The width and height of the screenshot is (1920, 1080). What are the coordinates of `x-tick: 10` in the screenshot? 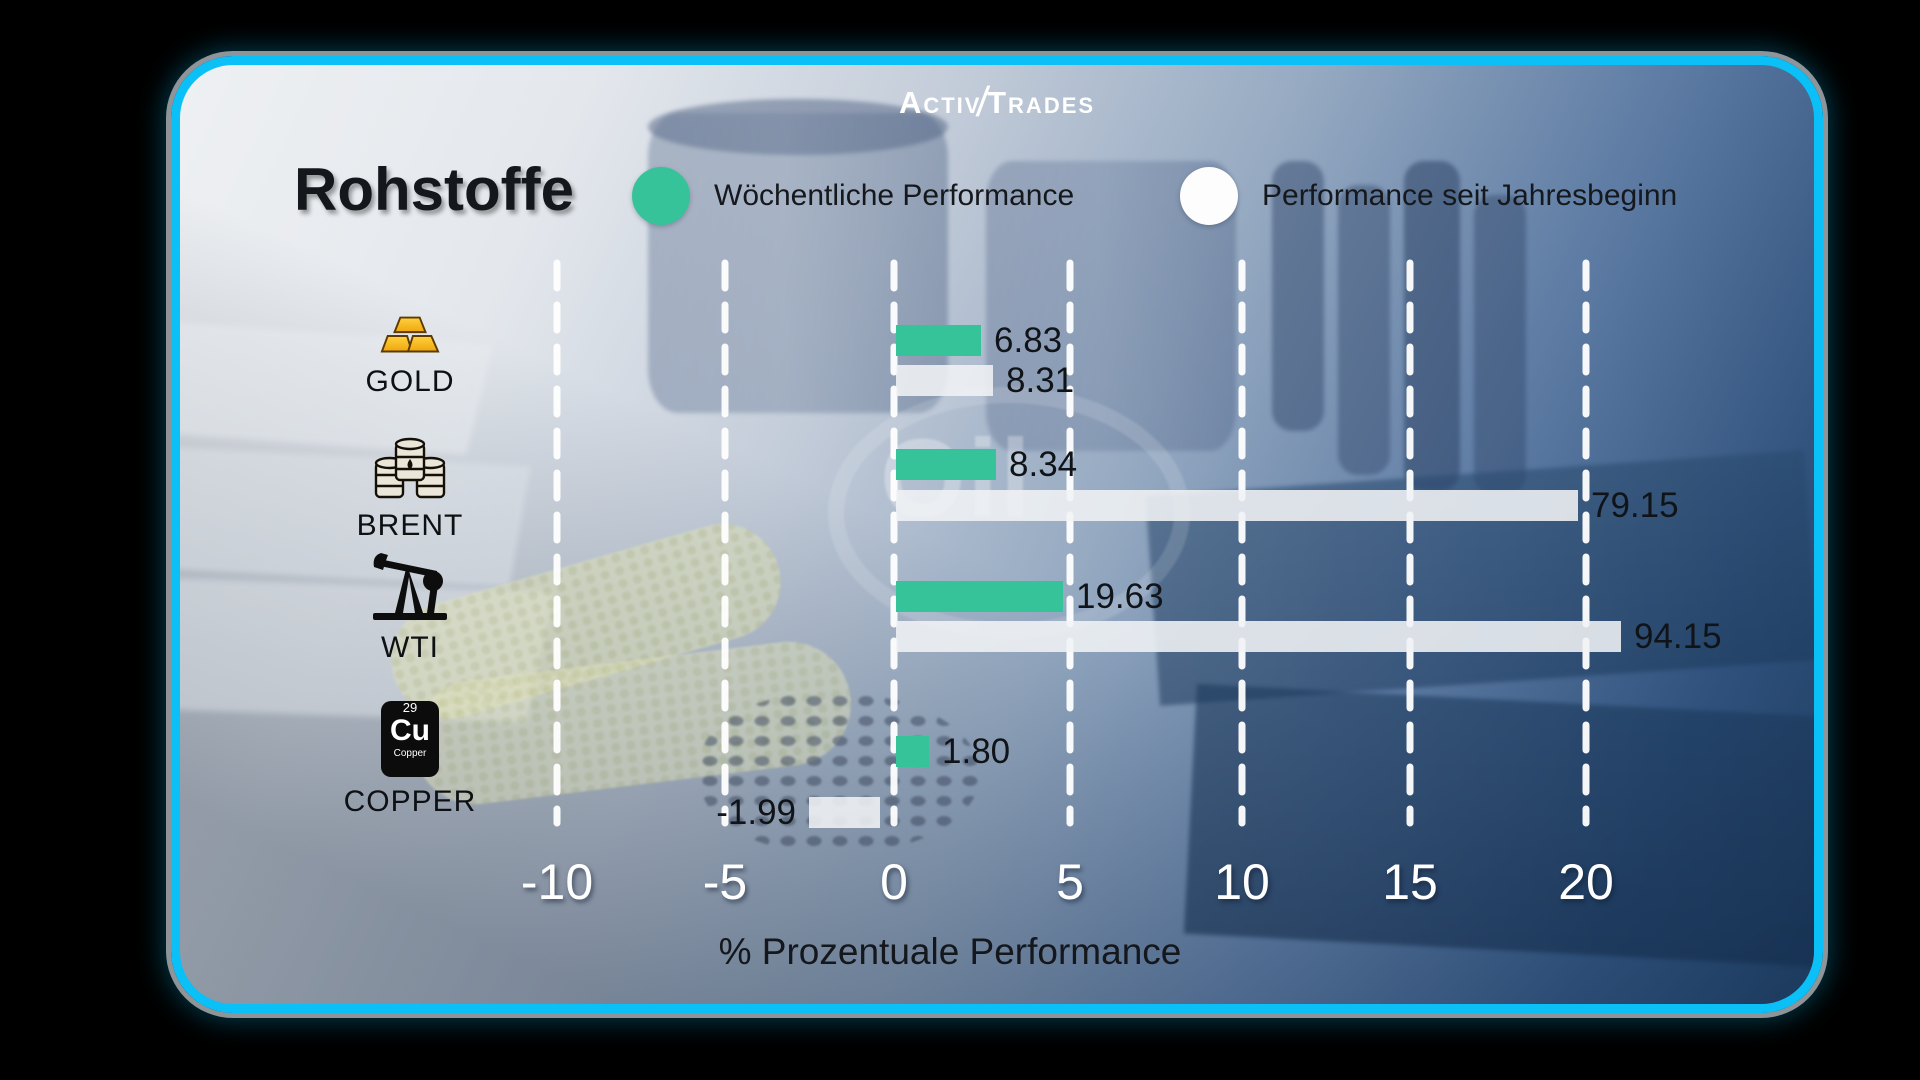 It's located at (1242, 882).